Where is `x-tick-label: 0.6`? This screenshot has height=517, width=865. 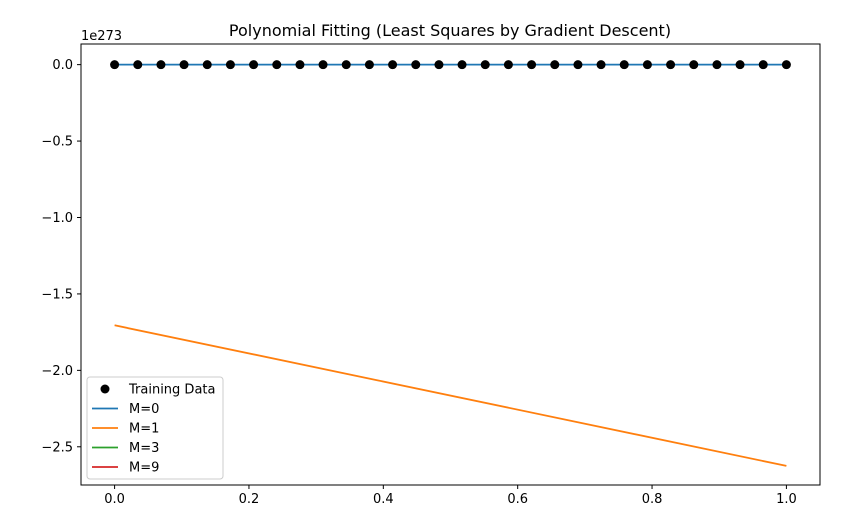
x-tick-label: 0.6 is located at coordinates (517, 499).